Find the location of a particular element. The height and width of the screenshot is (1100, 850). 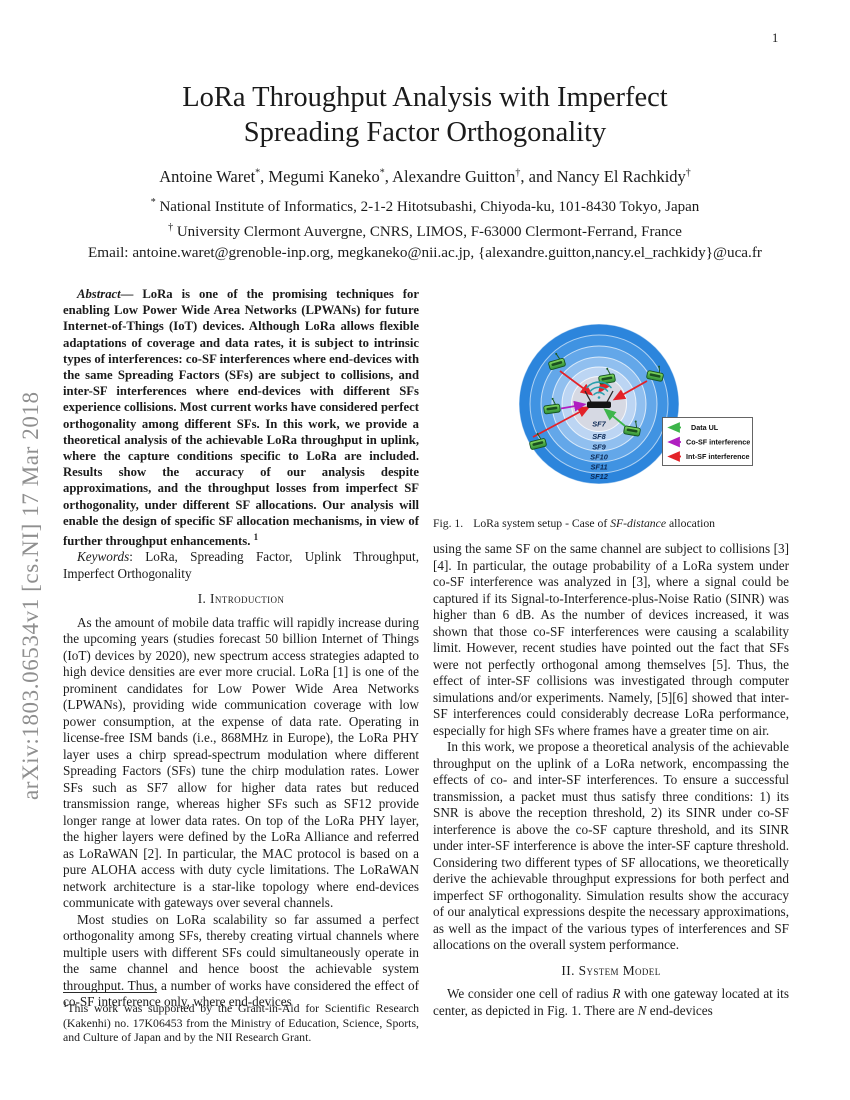

sf9-label: SF9 is located at coordinates (599, 447).